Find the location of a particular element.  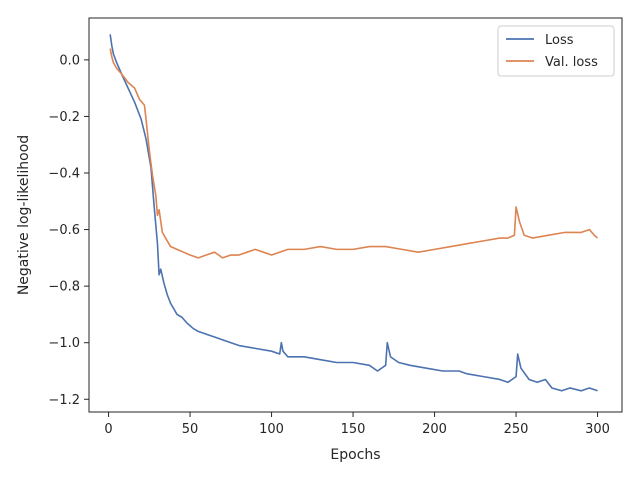

x-axis-ticks: 0 50 100 150 200 250 300 is located at coordinates (357, 424).